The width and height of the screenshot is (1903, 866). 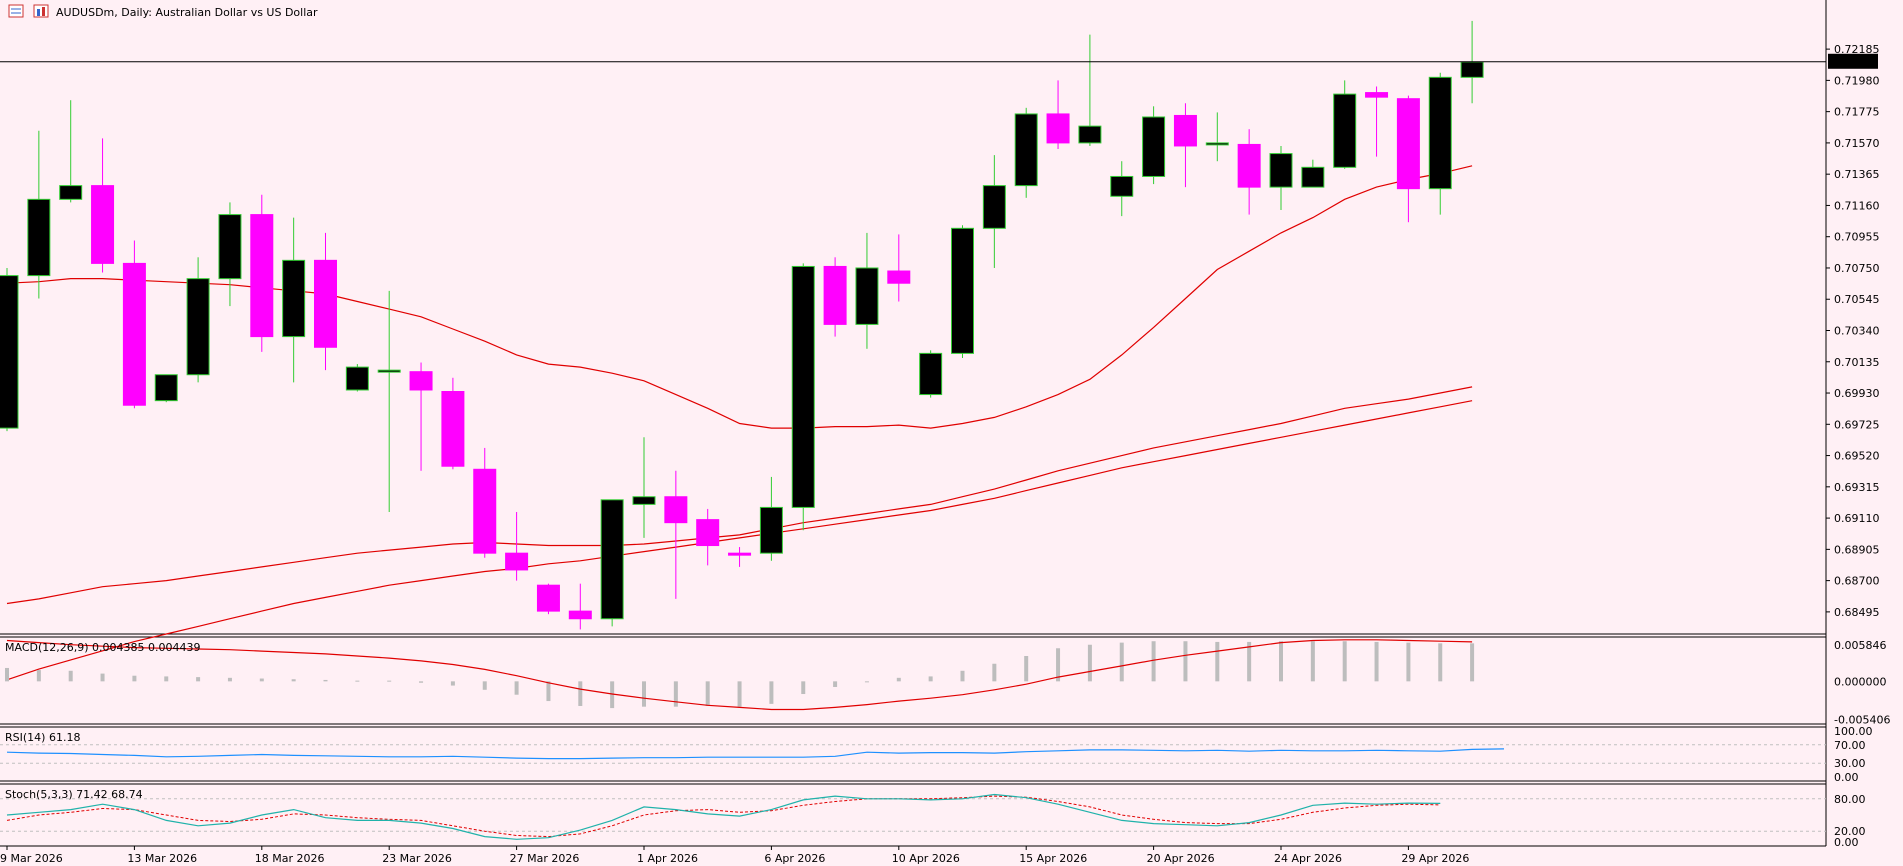 What do you see at coordinates (31, 858) in the screenshot?
I see `date-tick-label: 9 Mar 2026` at bounding box center [31, 858].